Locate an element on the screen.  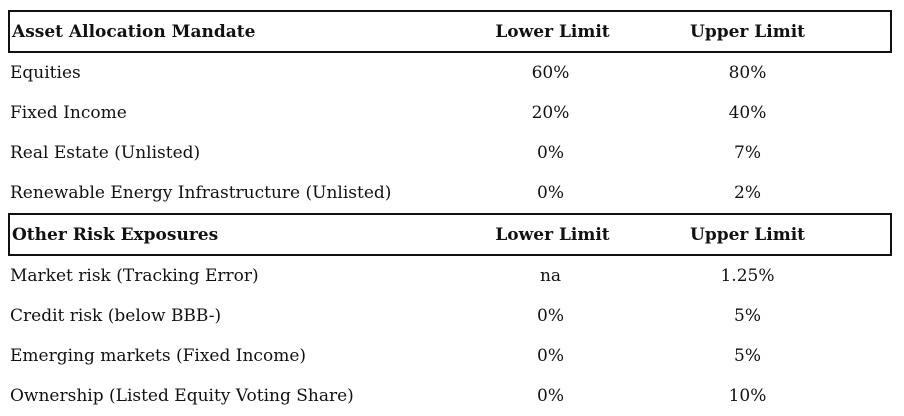
table-row: Credit risk (below BBB-) 0% 5% is located at coordinates (450, 316).